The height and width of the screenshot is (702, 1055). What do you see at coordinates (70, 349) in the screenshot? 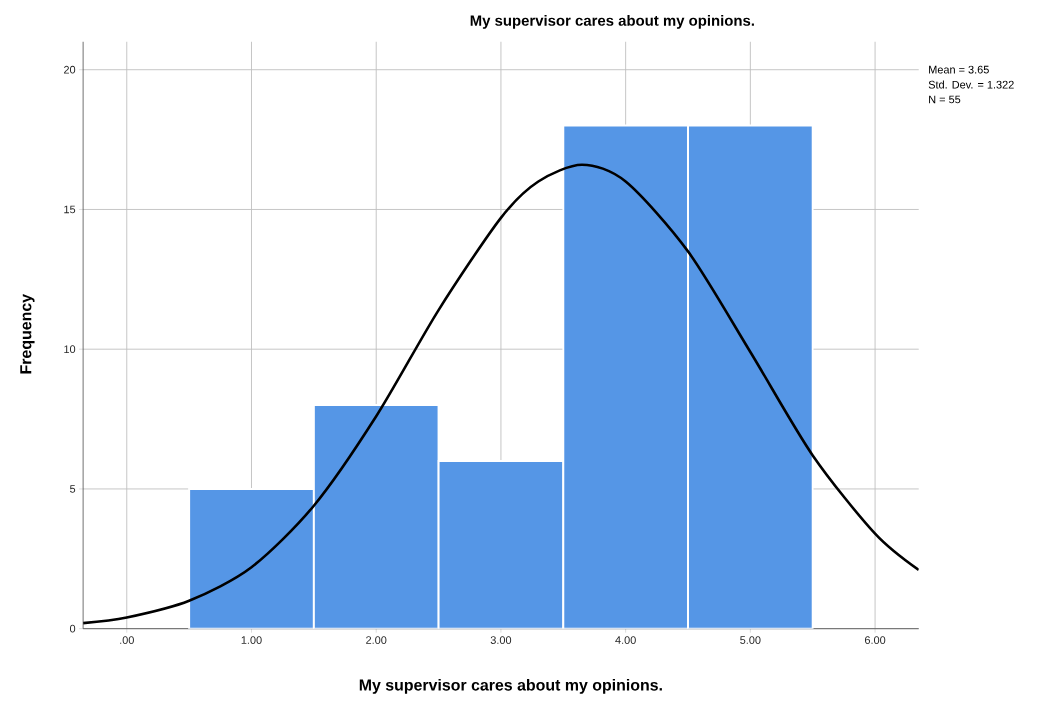
I see `y-tick-label: 10` at bounding box center [70, 349].